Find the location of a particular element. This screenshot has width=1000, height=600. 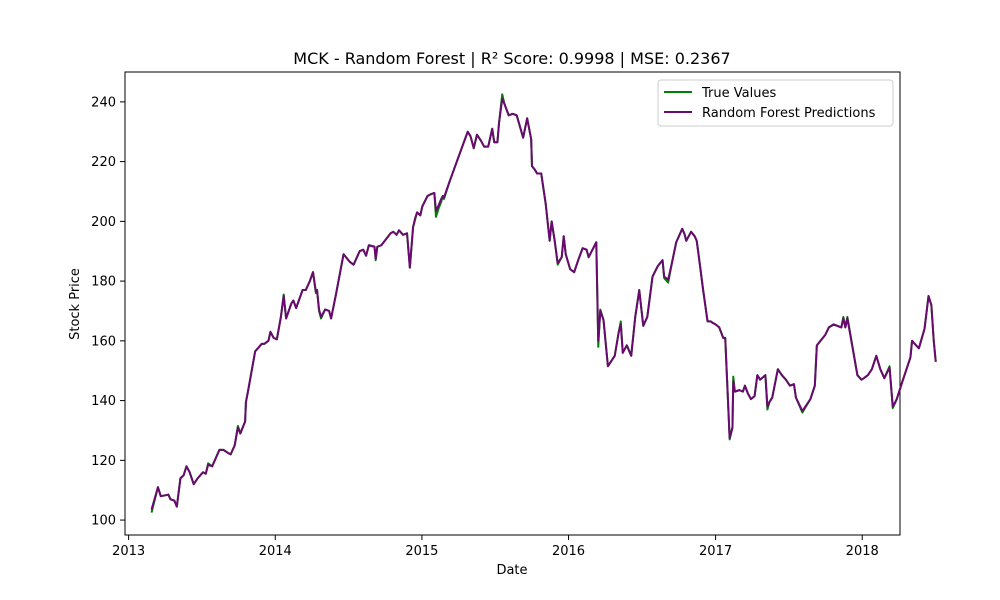

y-tick-label: 160 is located at coordinates (103, 341).